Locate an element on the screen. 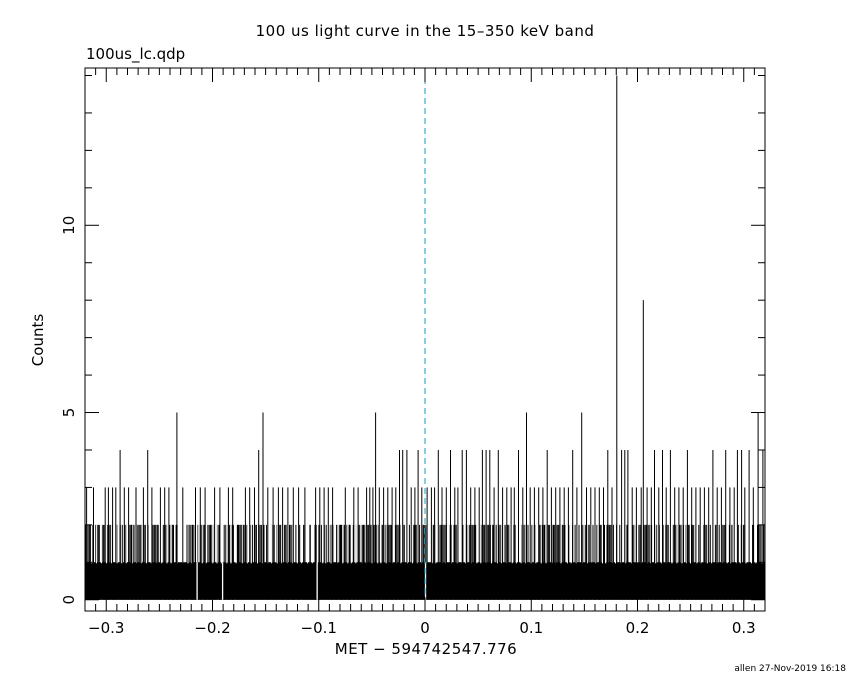 Image resolution: width=850 pixels, height=680 pixels. plot-filename-label: 100us_lc.qdp is located at coordinates (136, 54).